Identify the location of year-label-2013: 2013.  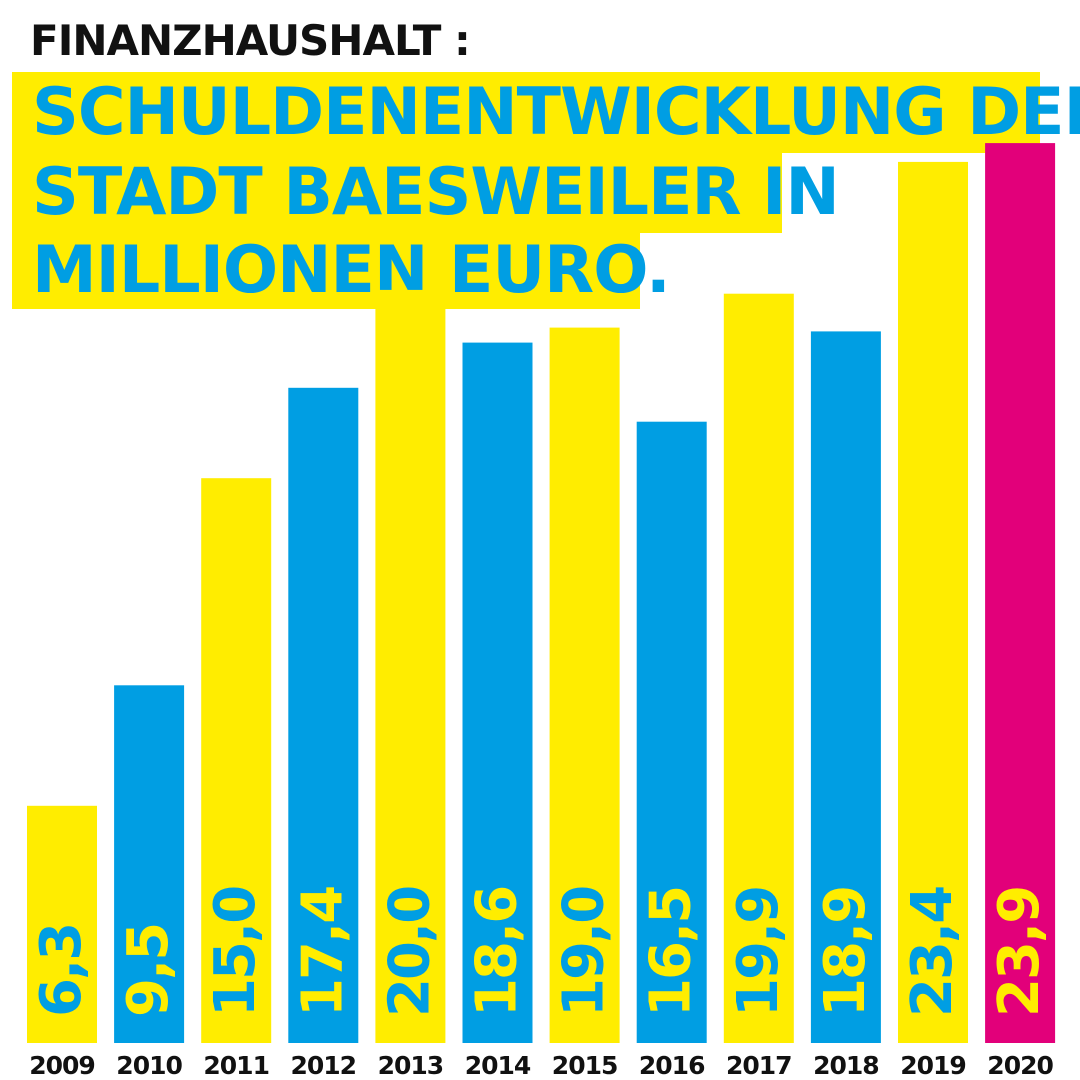
(411, 1065).